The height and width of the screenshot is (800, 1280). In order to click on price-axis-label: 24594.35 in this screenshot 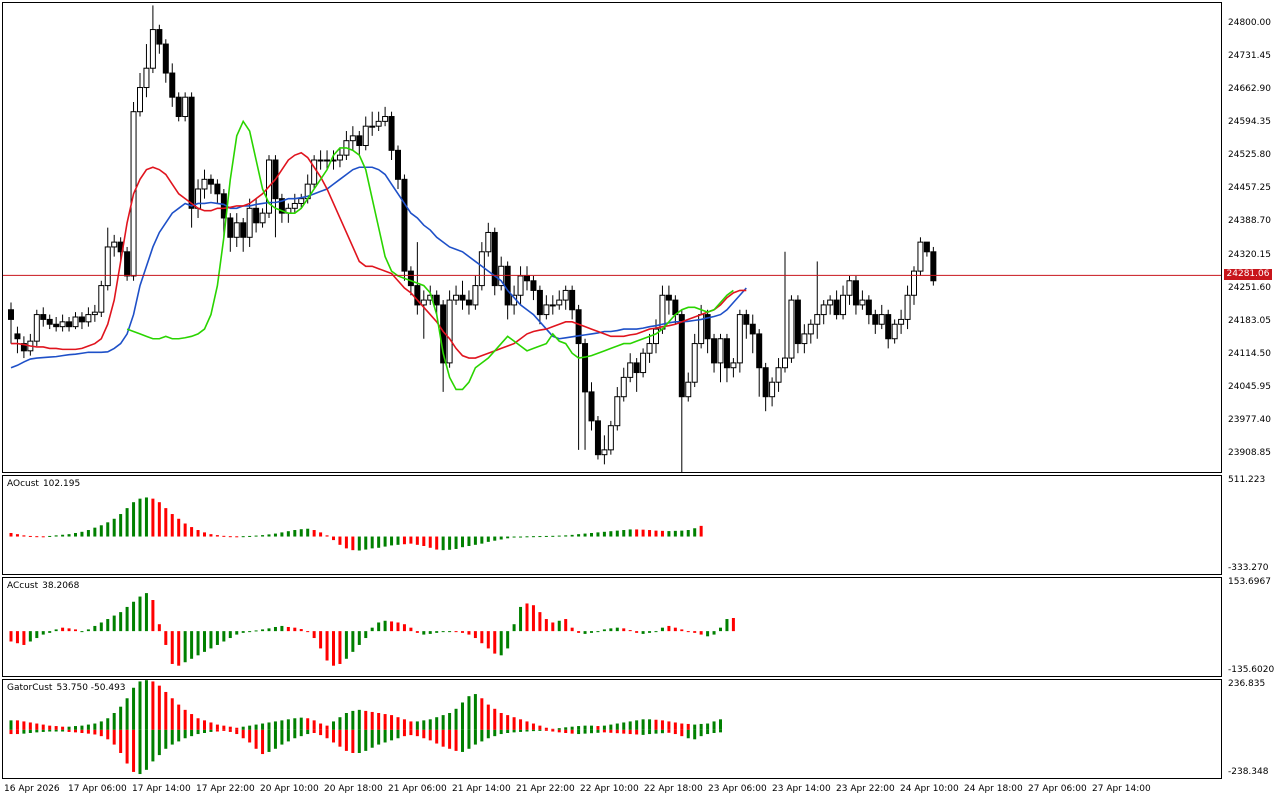, I will do `click(1249, 122)`.